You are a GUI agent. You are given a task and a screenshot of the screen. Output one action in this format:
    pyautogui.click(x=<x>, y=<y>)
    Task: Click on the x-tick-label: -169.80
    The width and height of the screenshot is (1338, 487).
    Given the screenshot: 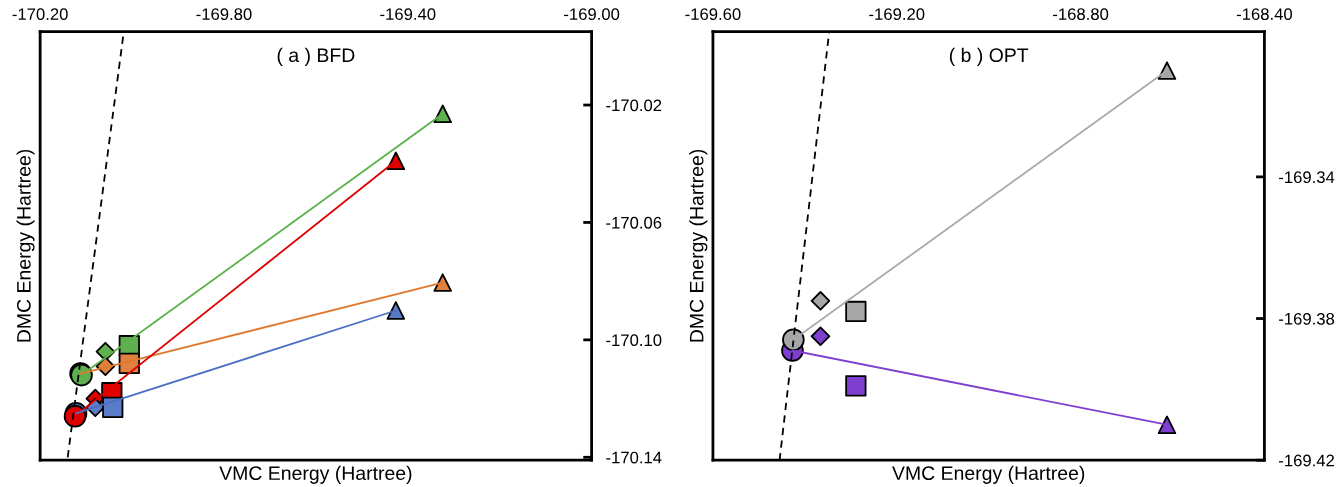 What is the action you would take?
    pyautogui.click(x=224, y=14)
    